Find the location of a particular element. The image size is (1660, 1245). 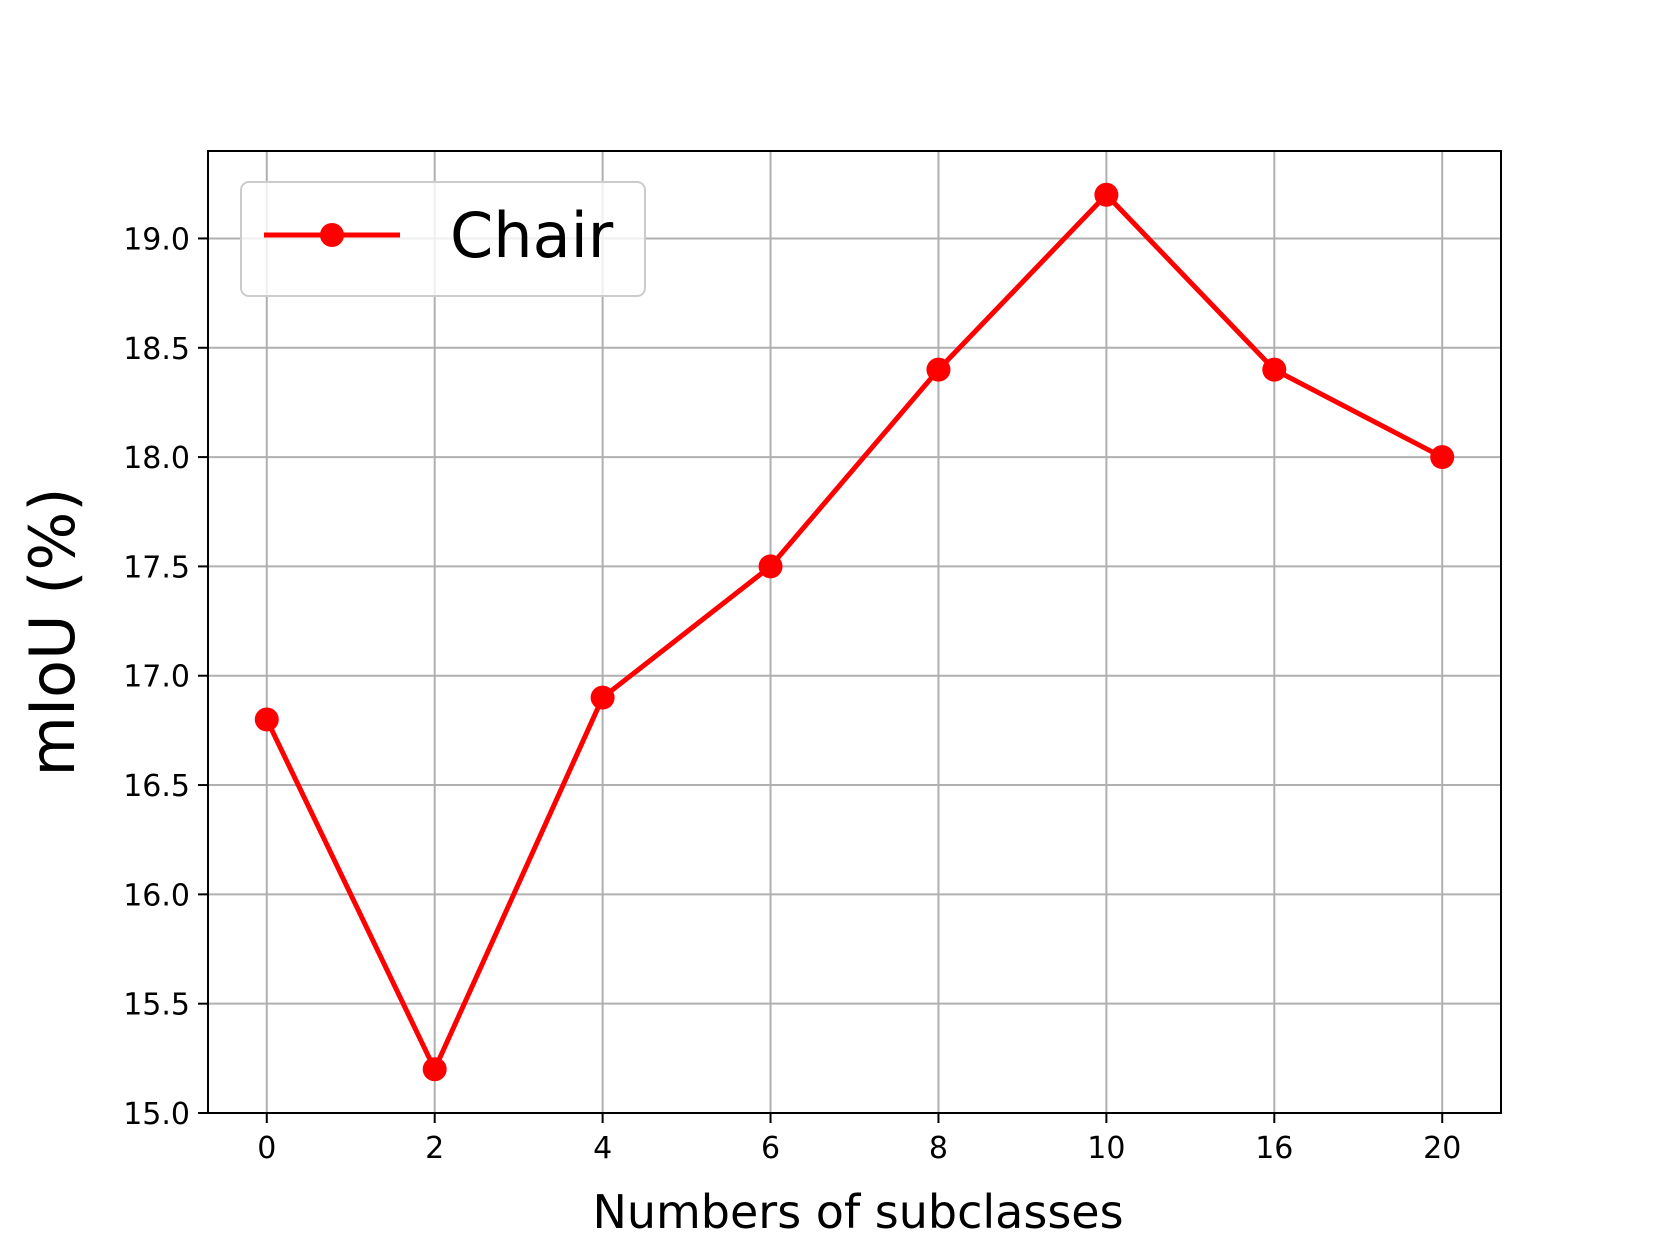

legend: Chair is located at coordinates (443, 239).